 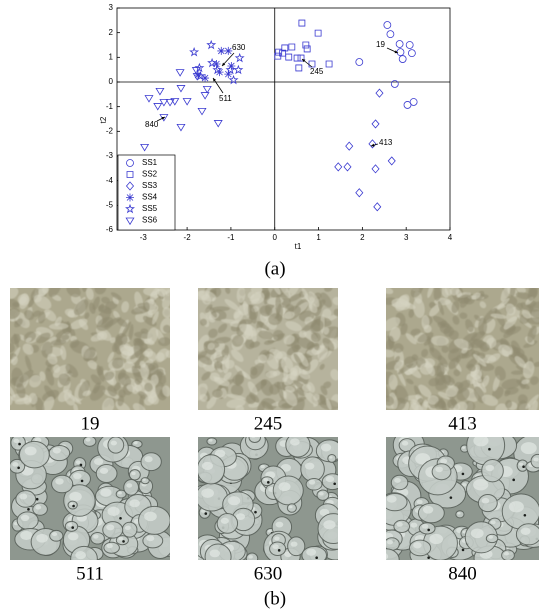 What do you see at coordinates (317, 71) in the screenshot?
I see `annotation: 245` at bounding box center [317, 71].